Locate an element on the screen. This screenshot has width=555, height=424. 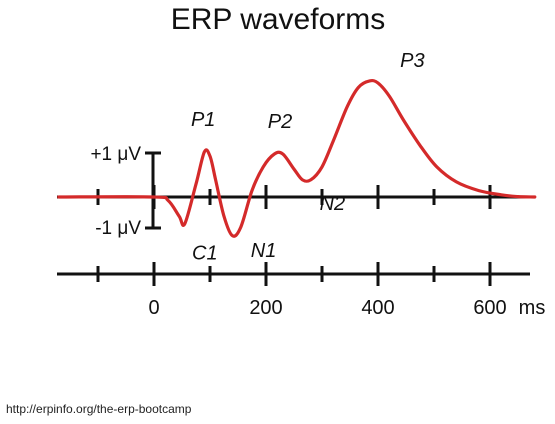
source-url: http://erpinfo.org/the-erp-bootcamp is located at coordinates (99, 409).